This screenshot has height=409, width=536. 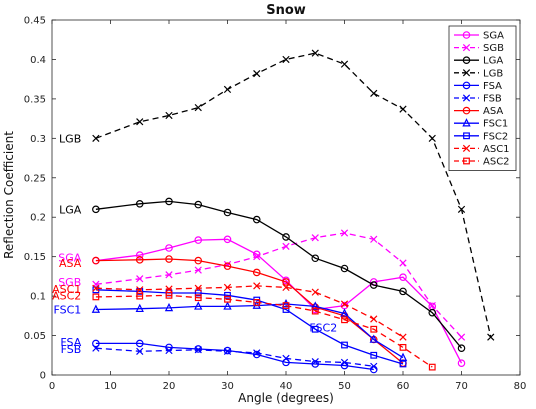 What do you see at coordinates (66, 295) in the screenshot?
I see `annotation-asc2: ASC2` at bounding box center [66, 295].